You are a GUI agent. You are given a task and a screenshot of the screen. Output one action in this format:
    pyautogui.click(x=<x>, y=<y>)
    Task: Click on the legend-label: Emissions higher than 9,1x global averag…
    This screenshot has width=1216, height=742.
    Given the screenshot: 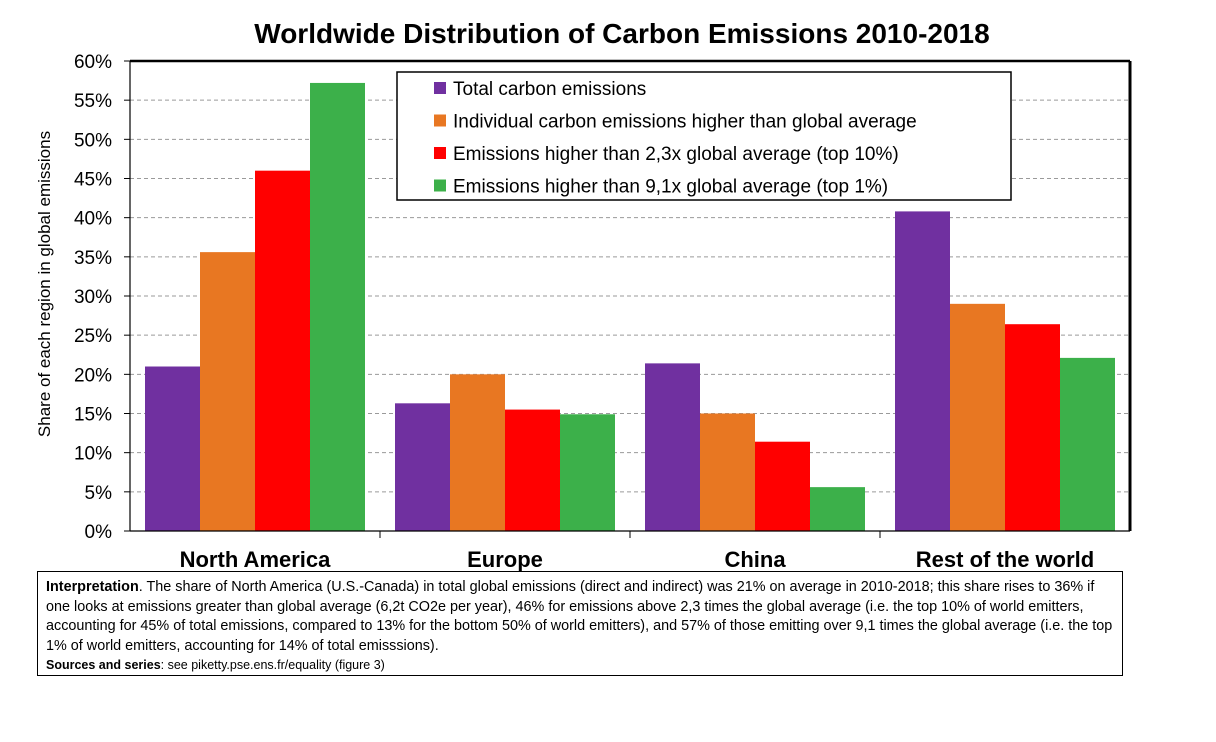 What is the action you would take?
    pyautogui.click(x=670, y=187)
    